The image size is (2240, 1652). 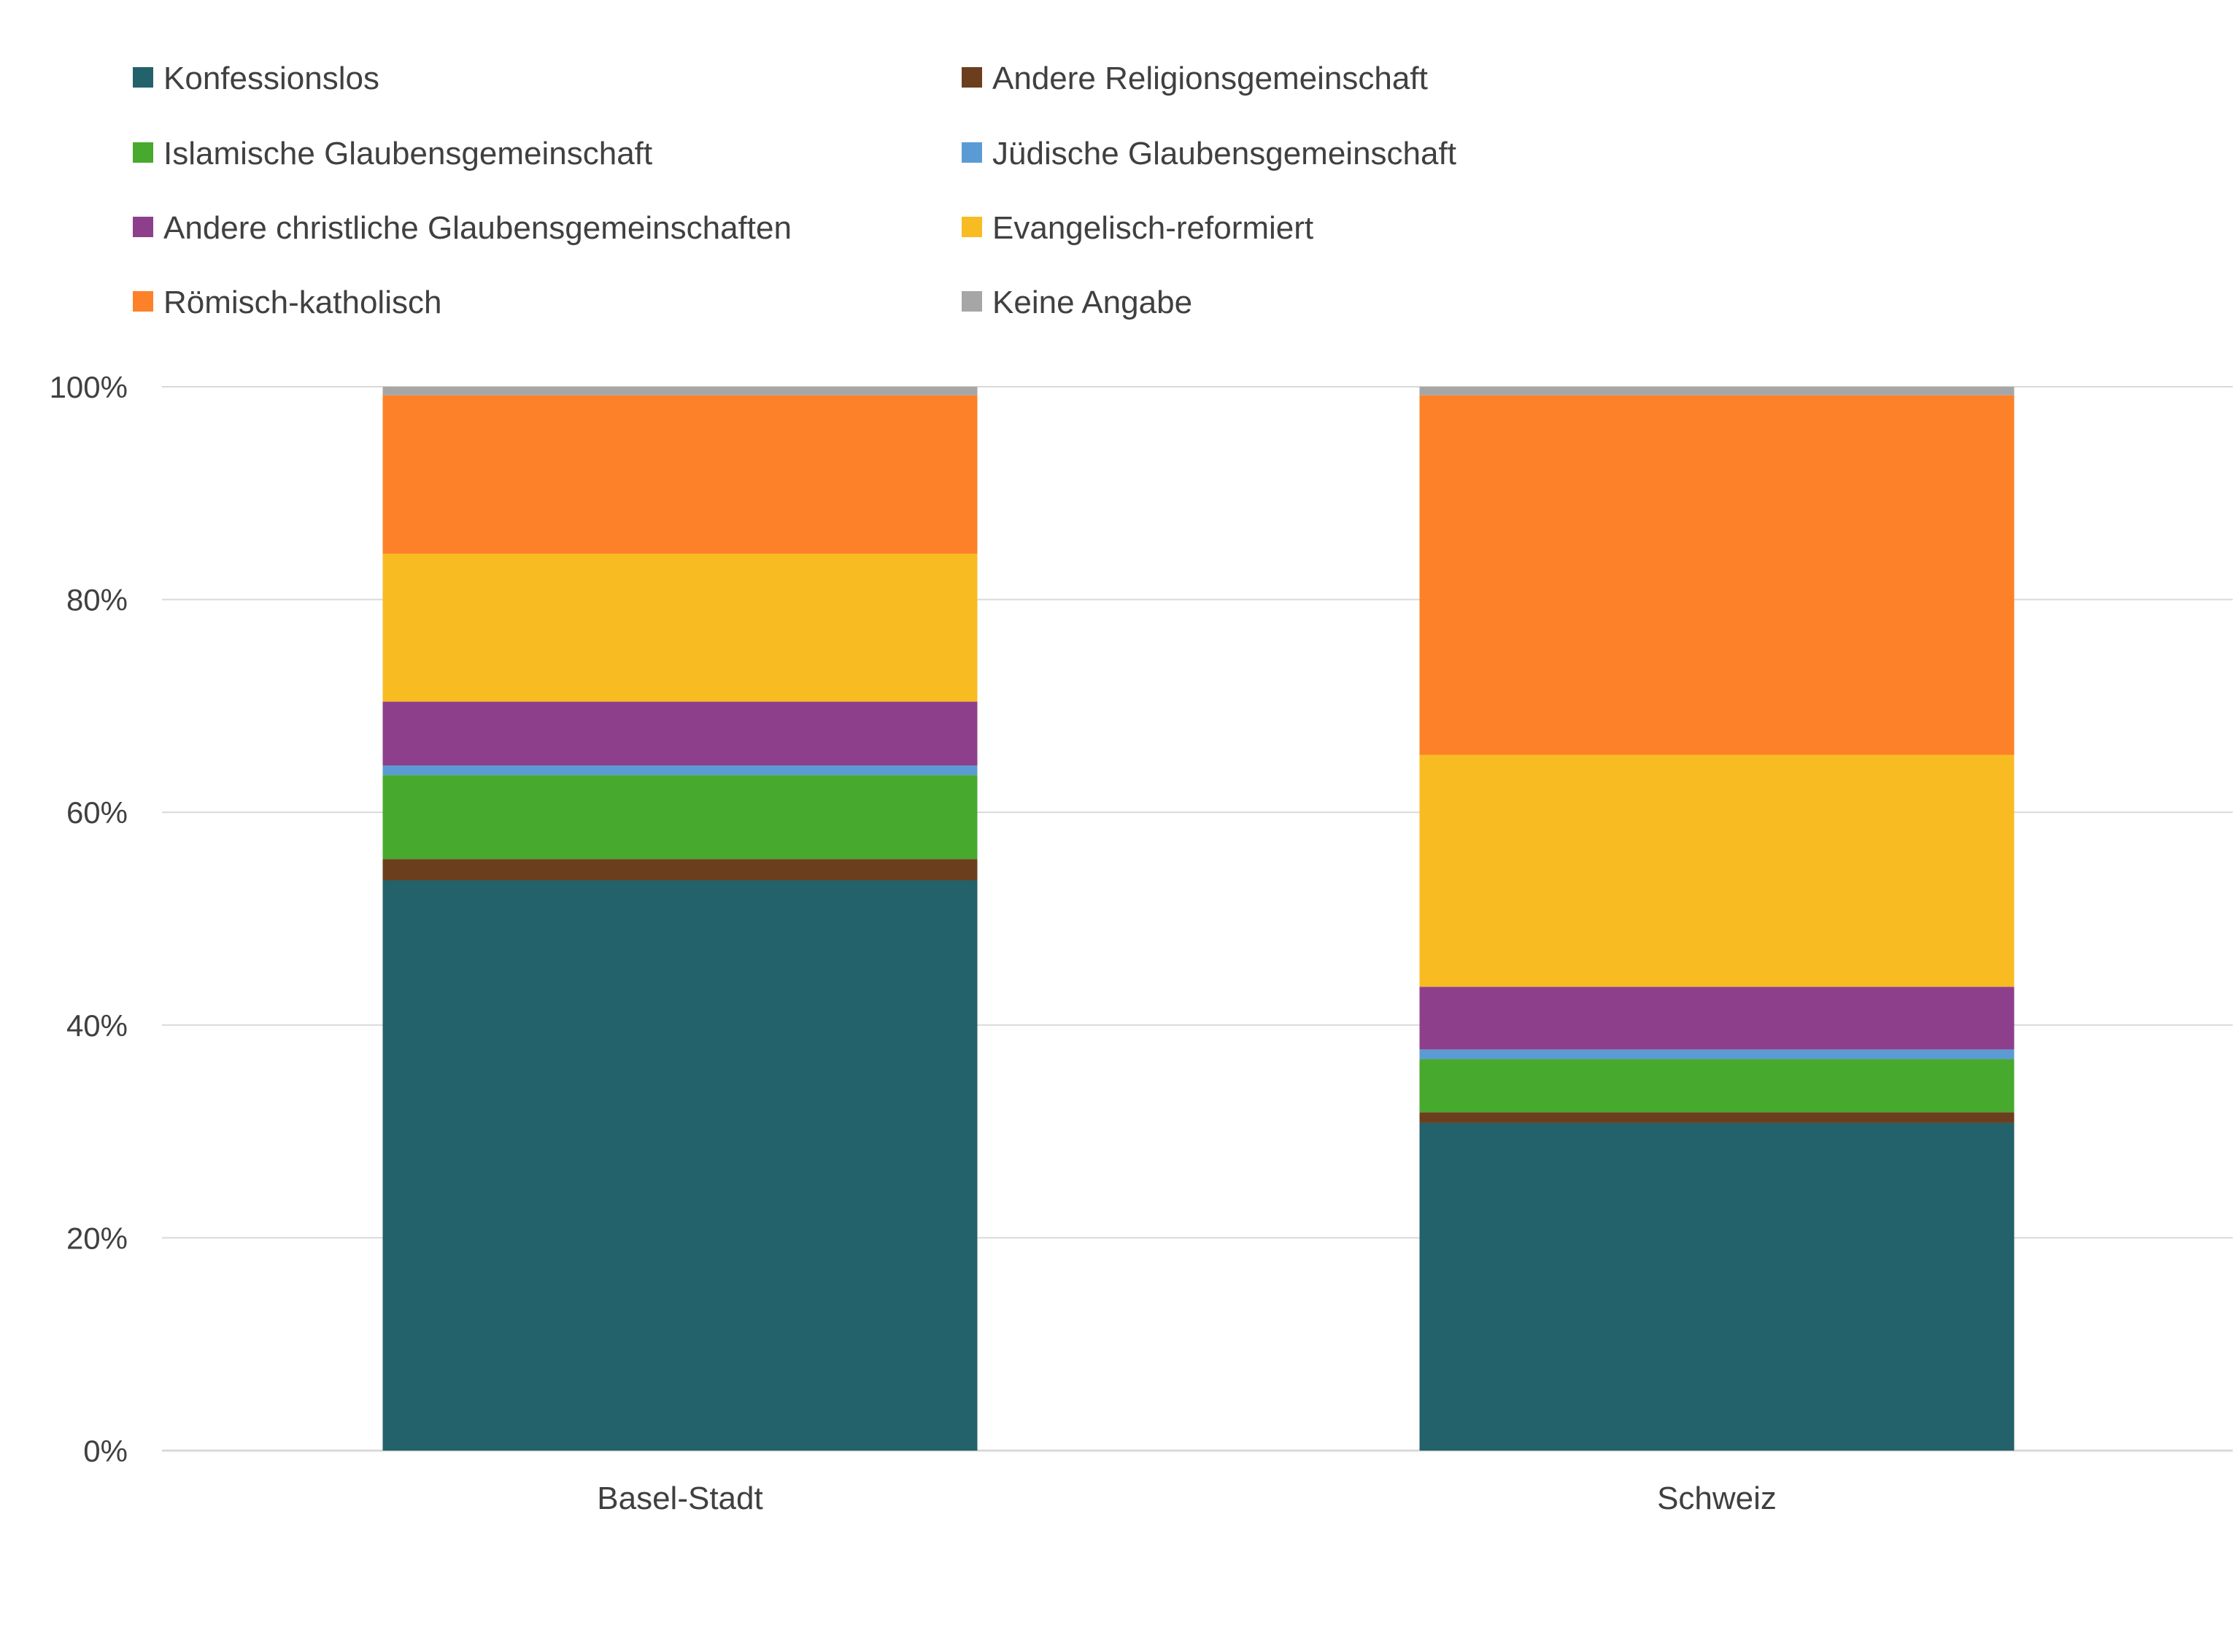 I want to click on legend-item-islamische-glaubensgemeinschaft: Islamische Glaubensgemeinschaft, so click(x=392, y=153).